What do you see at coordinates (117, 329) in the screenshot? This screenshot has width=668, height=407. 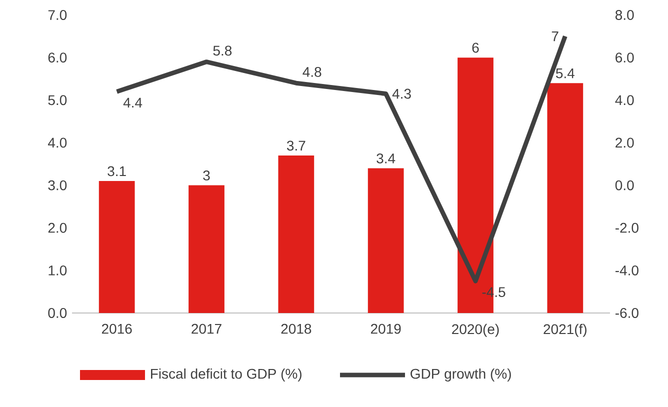 I see `x-tick-label: 2016` at bounding box center [117, 329].